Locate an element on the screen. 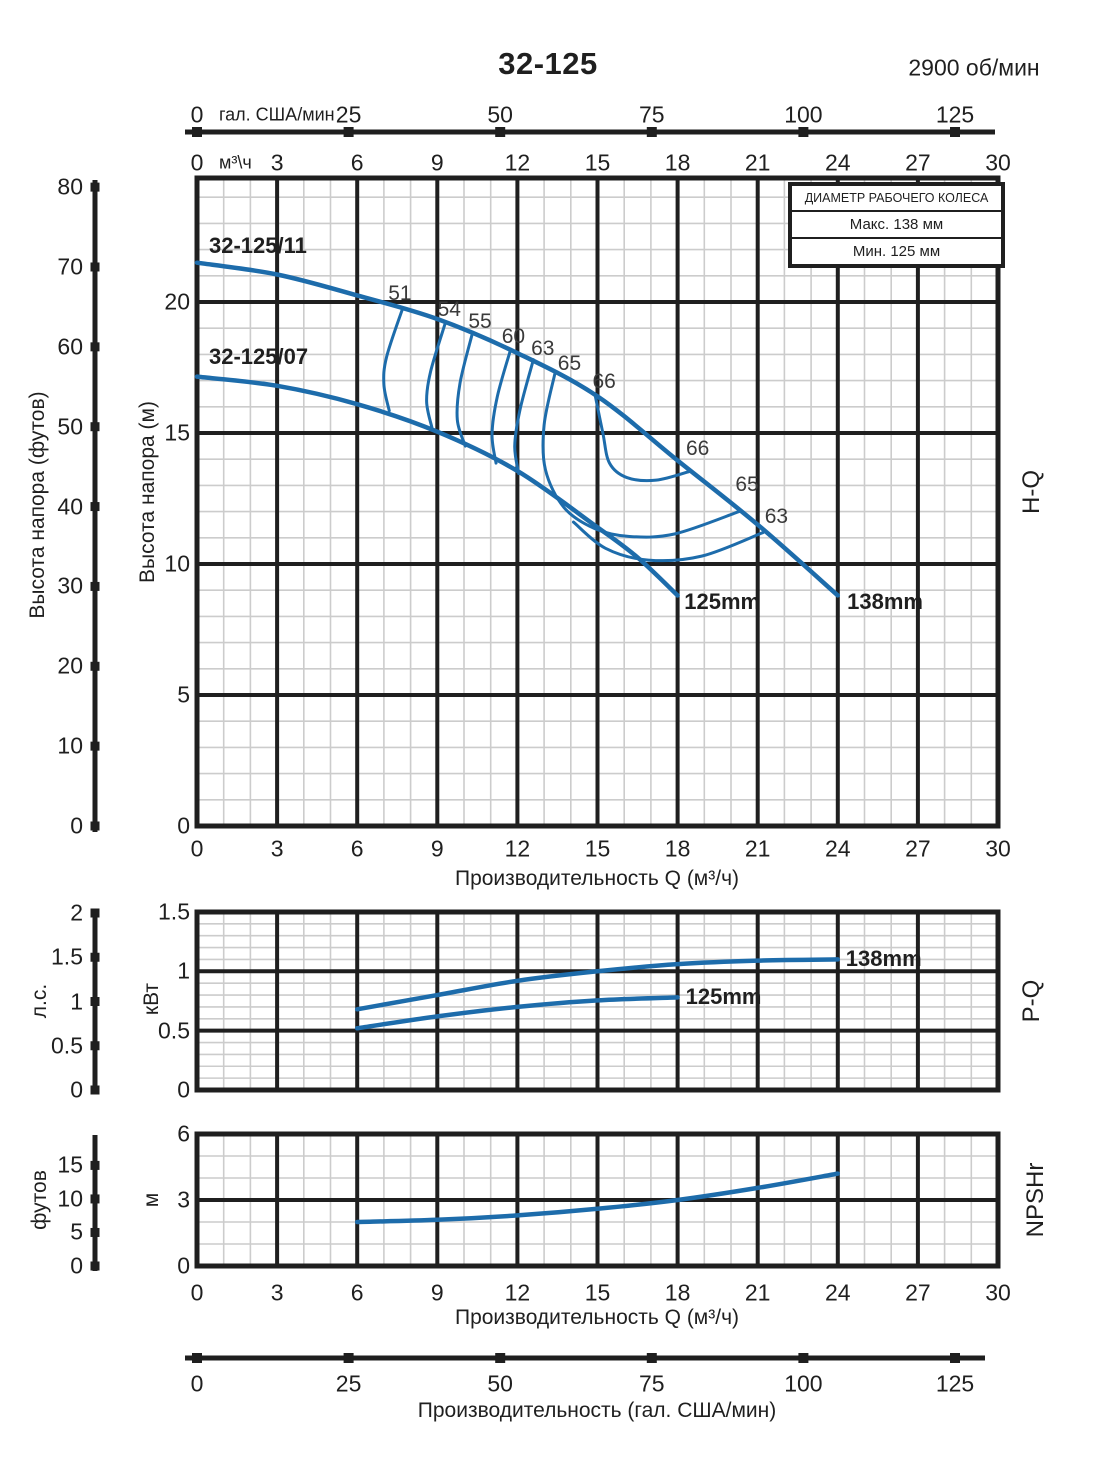 This screenshot has height=1477, width=1103. pq-y-tick: 1 is located at coordinates (183, 970).